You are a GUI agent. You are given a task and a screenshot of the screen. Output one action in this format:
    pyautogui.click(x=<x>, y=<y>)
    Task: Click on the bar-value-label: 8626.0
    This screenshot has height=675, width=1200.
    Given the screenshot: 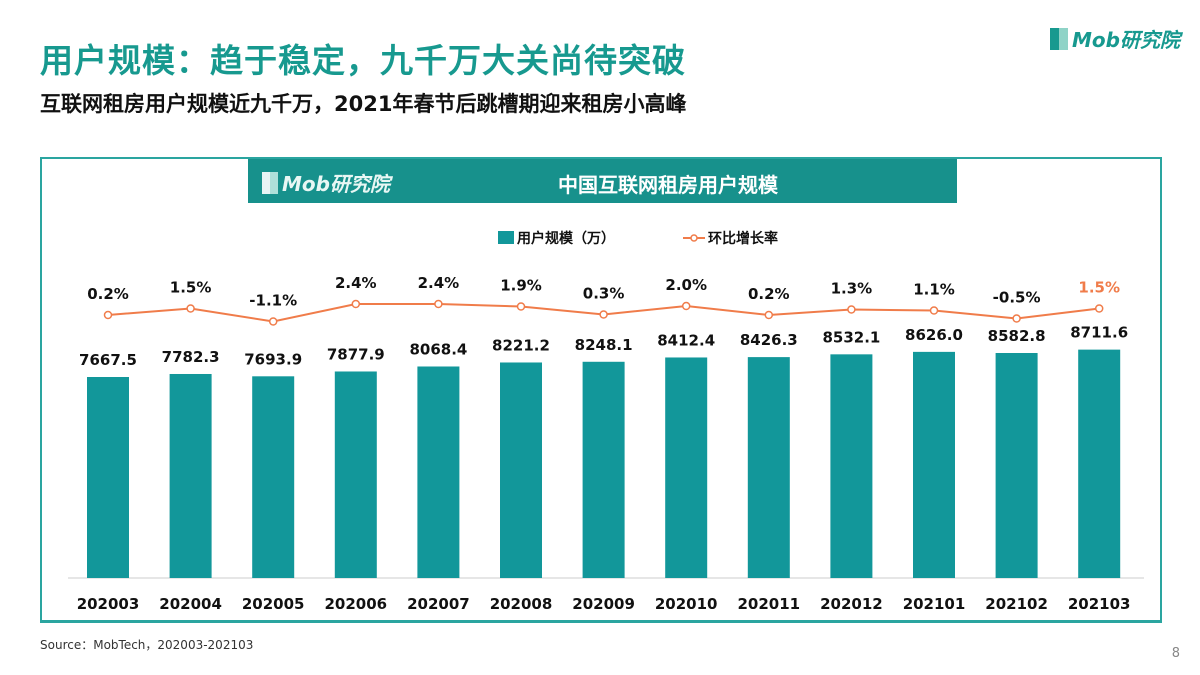 What is the action you would take?
    pyautogui.click(x=934, y=335)
    